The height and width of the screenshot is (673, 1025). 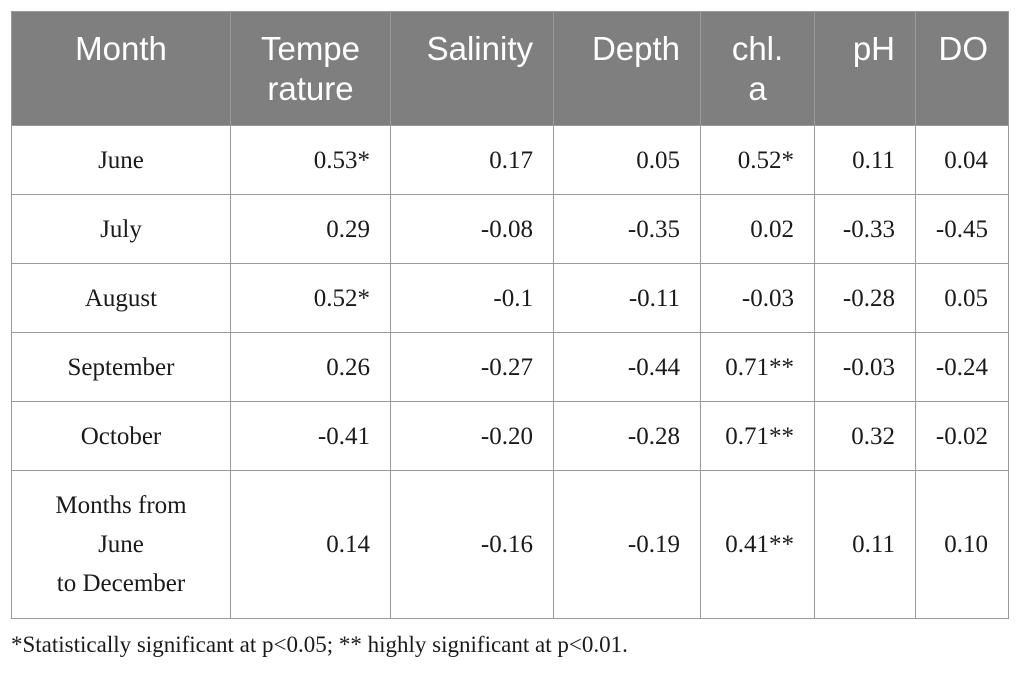 I want to click on cell-ph: -0.03, so click(x=865, y=367).